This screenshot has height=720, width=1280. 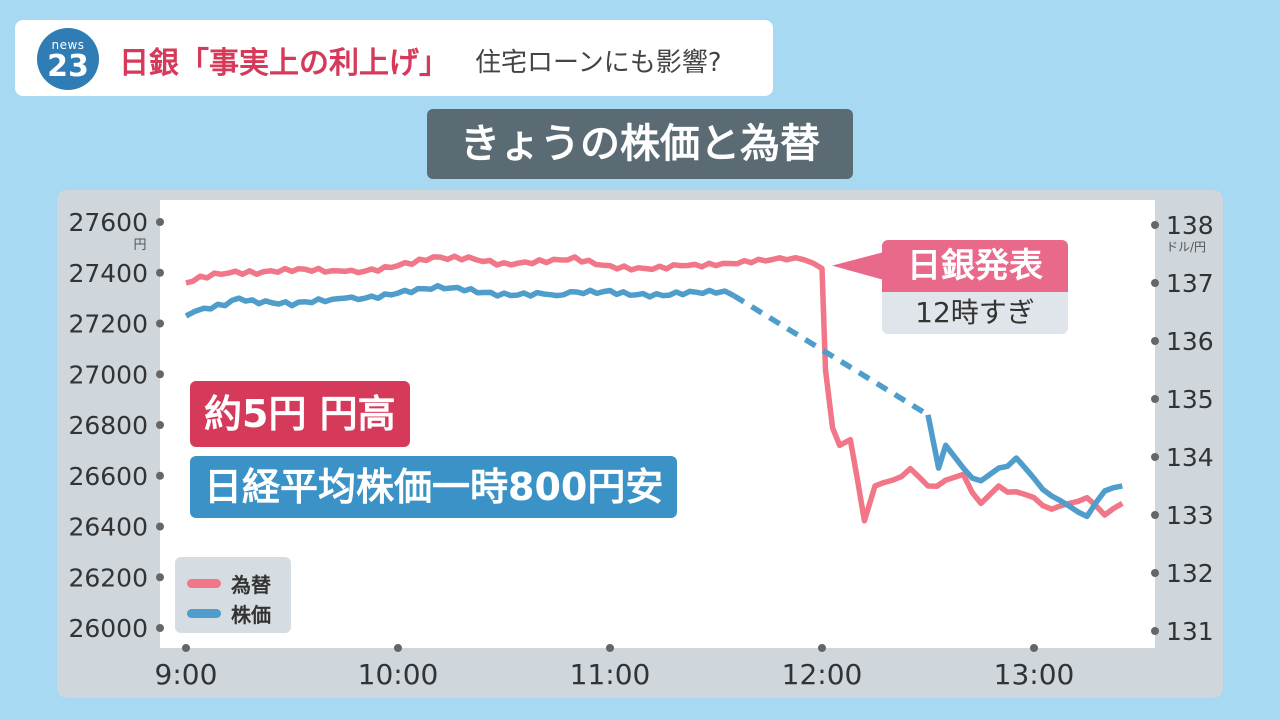 What do you see at coordinates (1190, 225) in the screenshot?
I see `right-tick-label: 138` at bounding box center [1190, 225].